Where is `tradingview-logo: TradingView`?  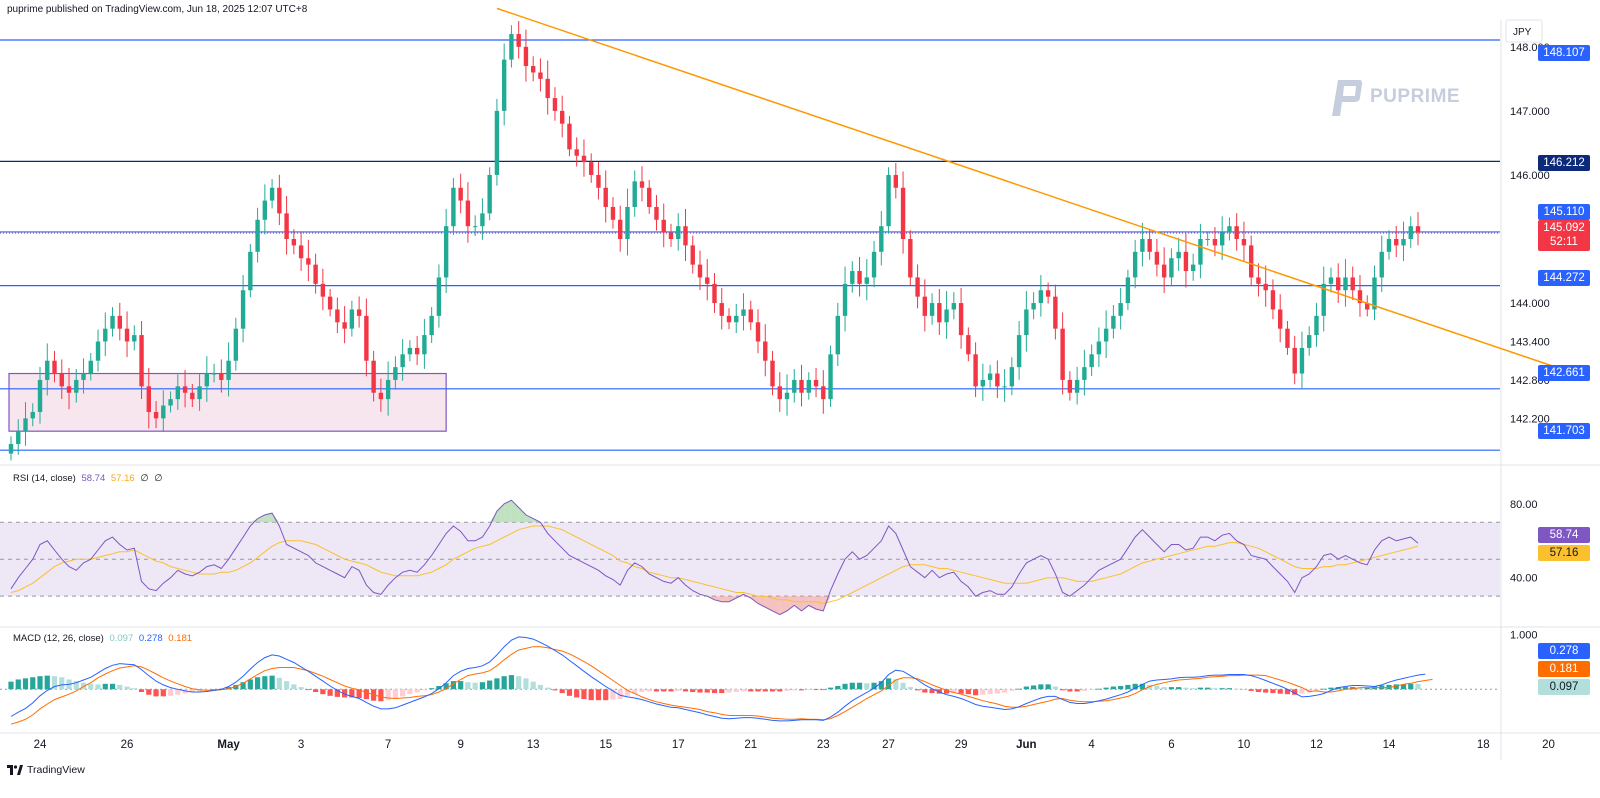 tradingview-logo: TradingView is located at coordinates (46, 770).